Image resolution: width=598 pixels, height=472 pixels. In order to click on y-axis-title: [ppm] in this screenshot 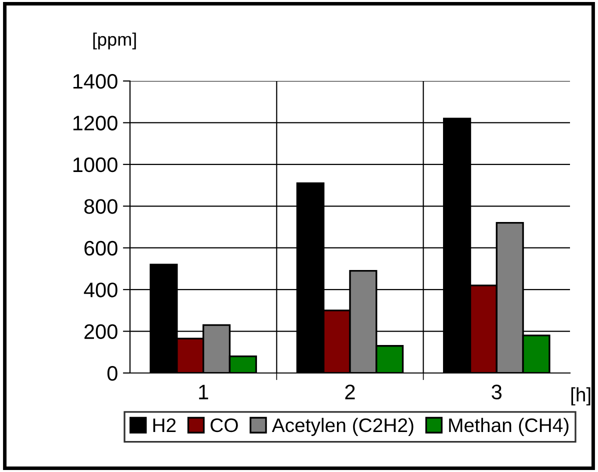, I will do `click(114, 41)`.